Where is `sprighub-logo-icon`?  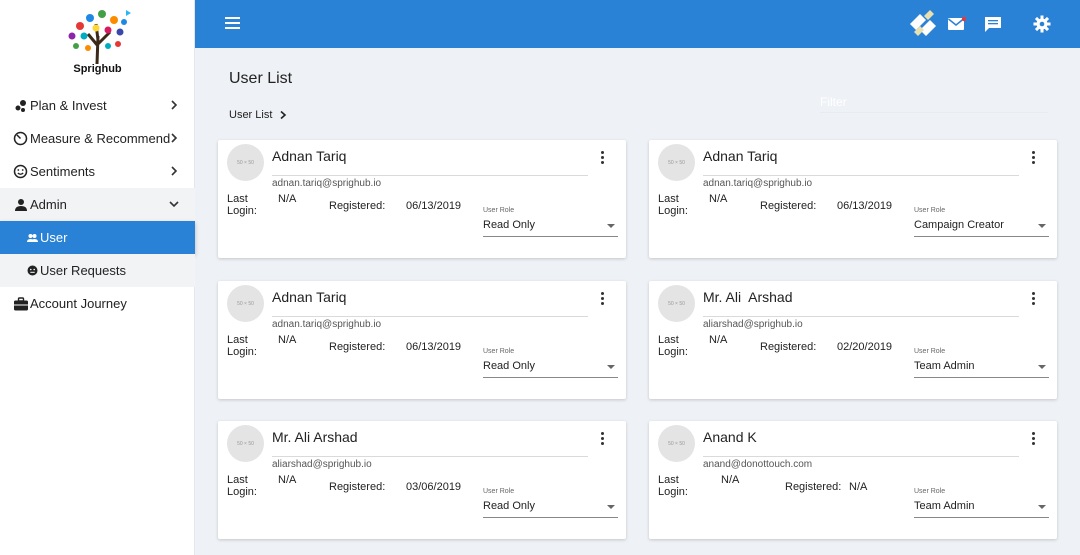 sprighub-logo-icon is located at coordinates (98, 41).